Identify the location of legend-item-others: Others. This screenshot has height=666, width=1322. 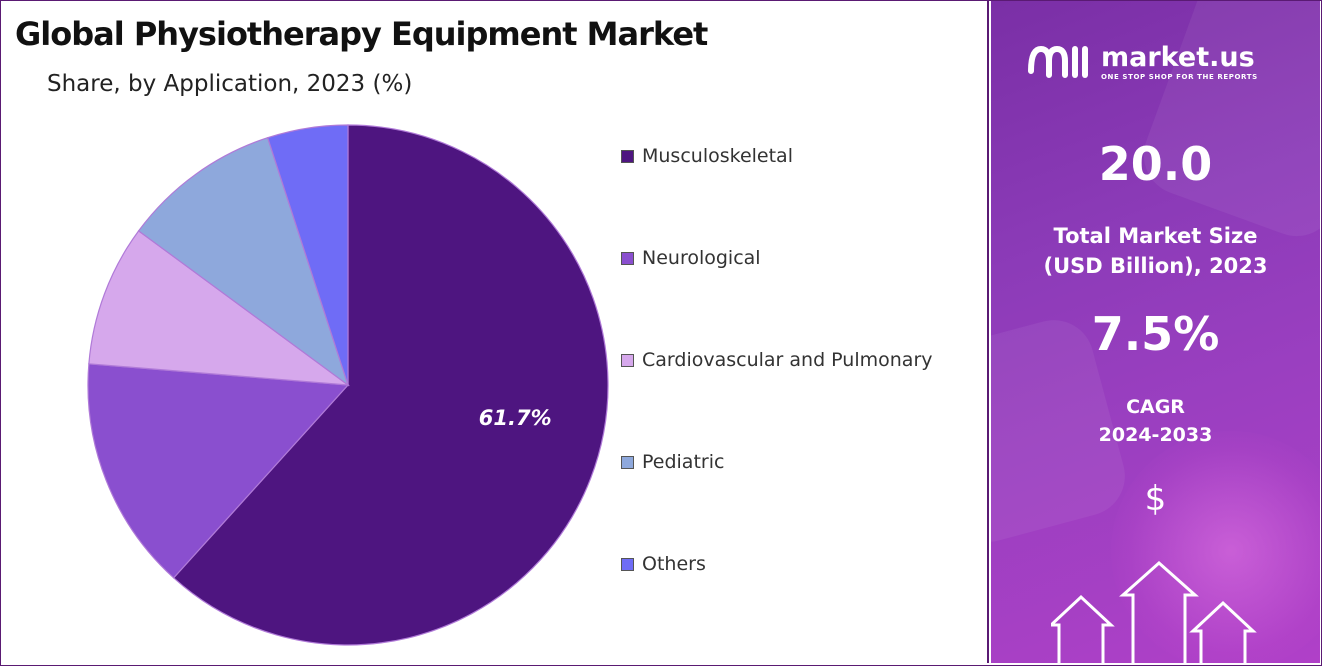
(663, 564).